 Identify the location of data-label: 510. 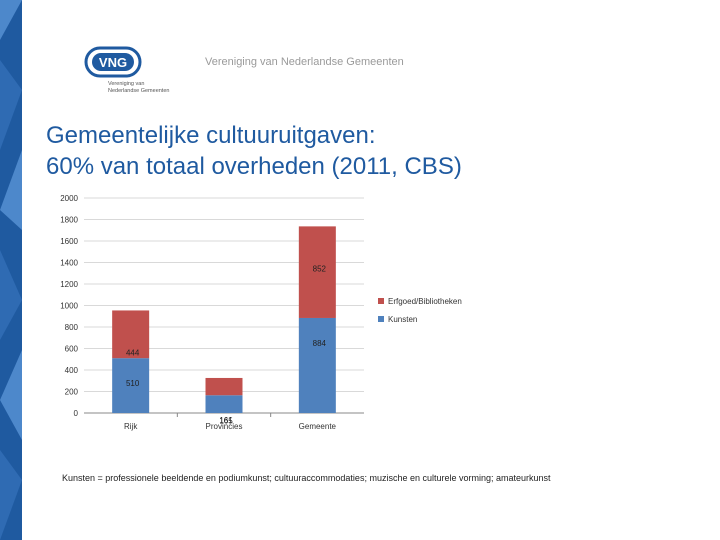
(133, 383).